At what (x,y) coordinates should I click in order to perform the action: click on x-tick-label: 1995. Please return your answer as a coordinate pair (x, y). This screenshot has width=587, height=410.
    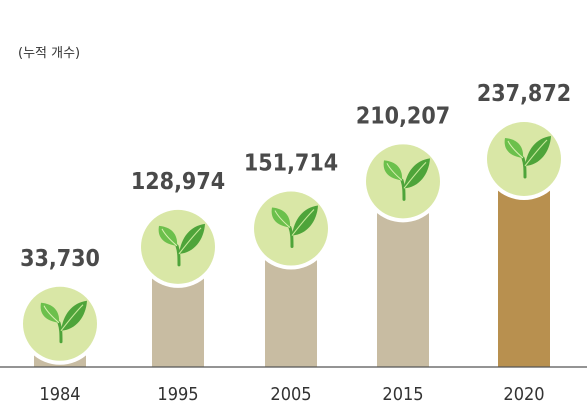
    Looking at the image, I should click on (177, 394).